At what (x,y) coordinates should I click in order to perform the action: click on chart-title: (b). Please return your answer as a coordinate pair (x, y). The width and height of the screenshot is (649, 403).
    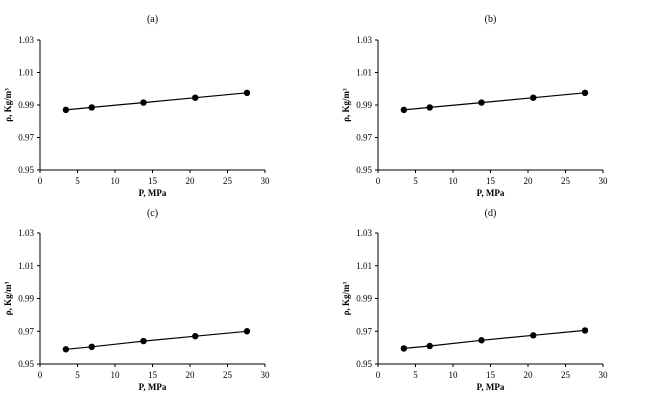
    Looking at the image, I should click on (491, 19).